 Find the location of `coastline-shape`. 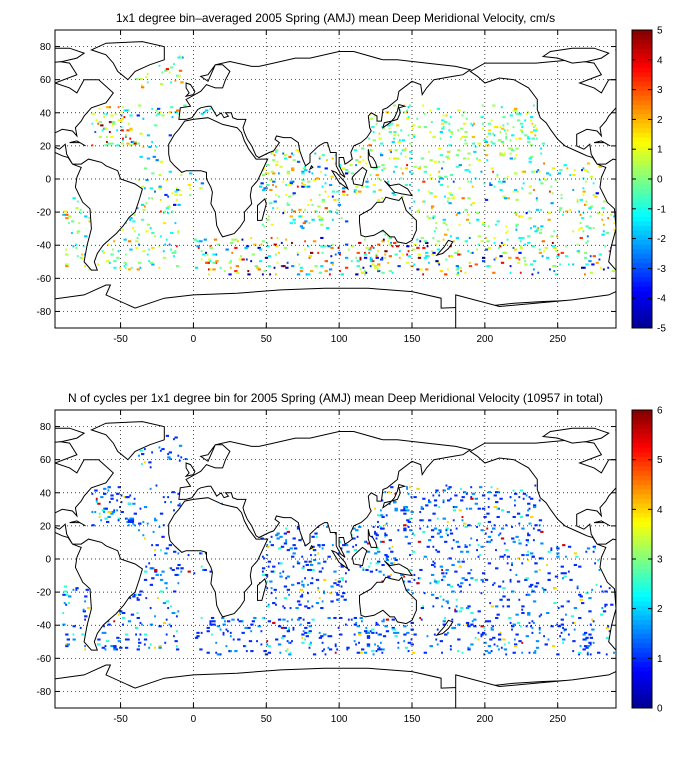

coastline-shape is located at coordinates (398, 568).